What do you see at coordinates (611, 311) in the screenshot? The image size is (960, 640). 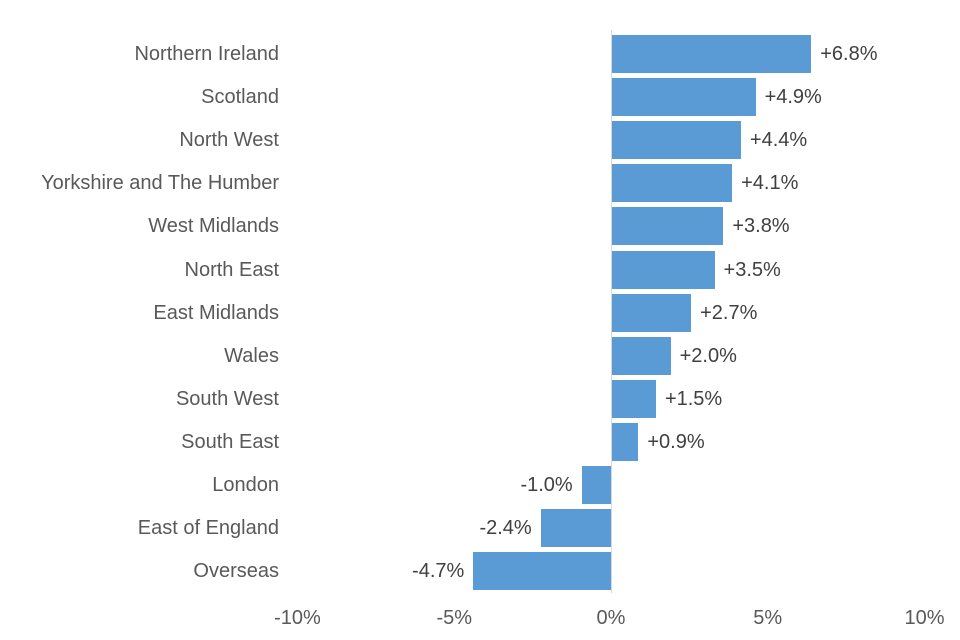 I see `zero-axis-line` at bounding box center [611, 311].